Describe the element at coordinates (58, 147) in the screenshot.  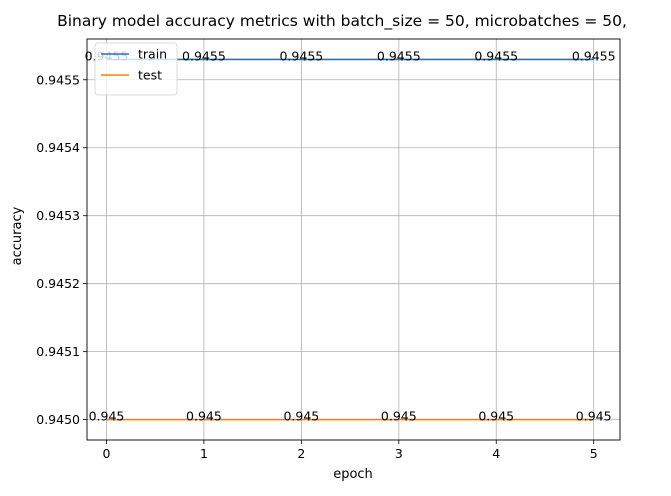
I see `y-tick-label: 0.9454` at that location.